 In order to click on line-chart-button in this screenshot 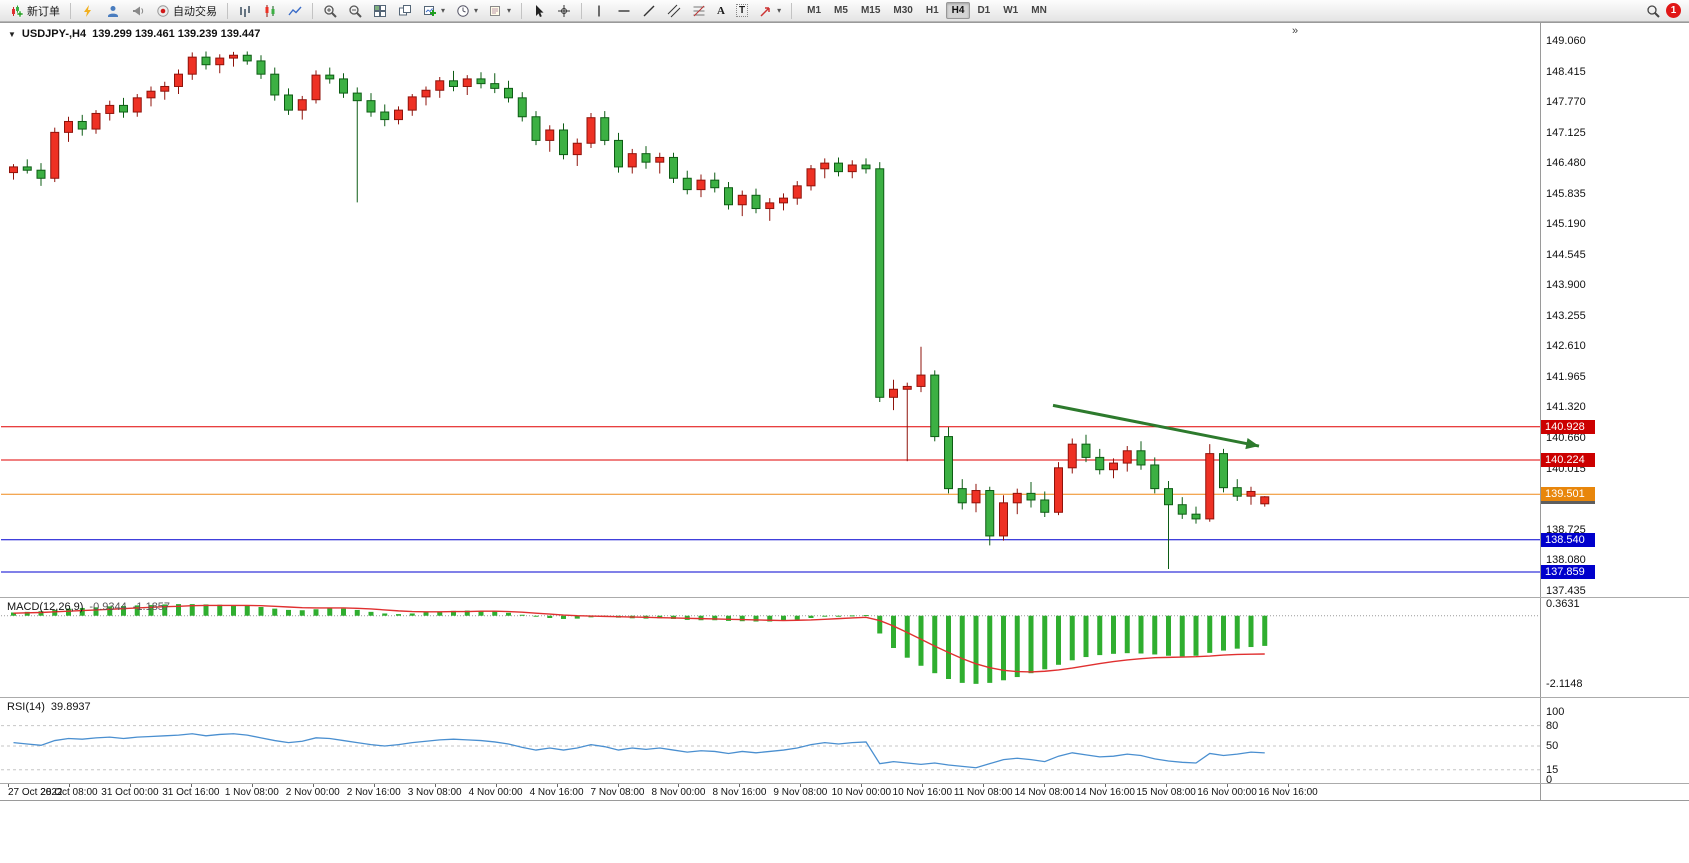, I will do `click(295, 10)`.